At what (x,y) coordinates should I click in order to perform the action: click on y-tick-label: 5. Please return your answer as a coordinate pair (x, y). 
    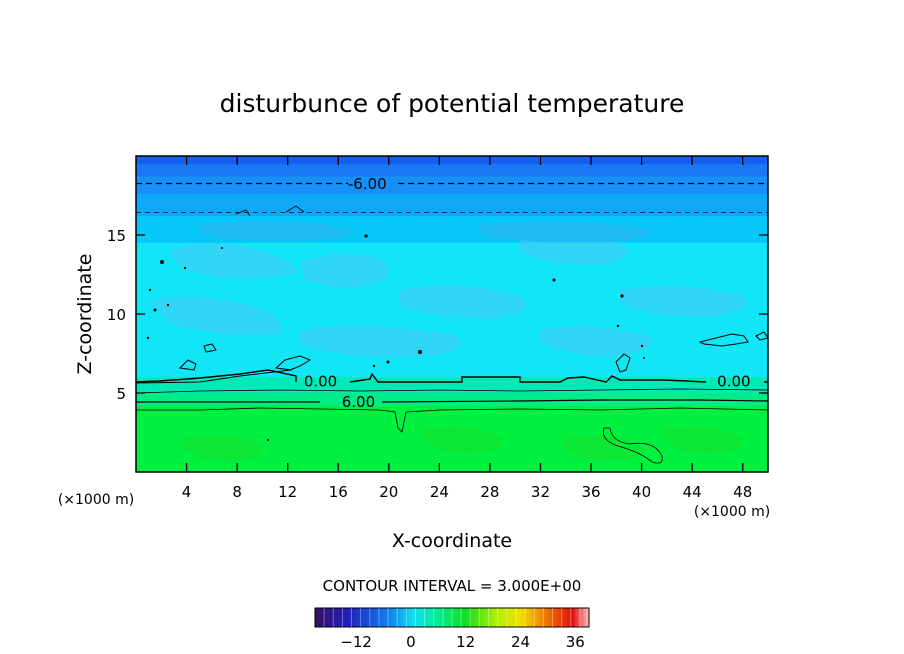
    Looking at the image, I should click on (121, 394).